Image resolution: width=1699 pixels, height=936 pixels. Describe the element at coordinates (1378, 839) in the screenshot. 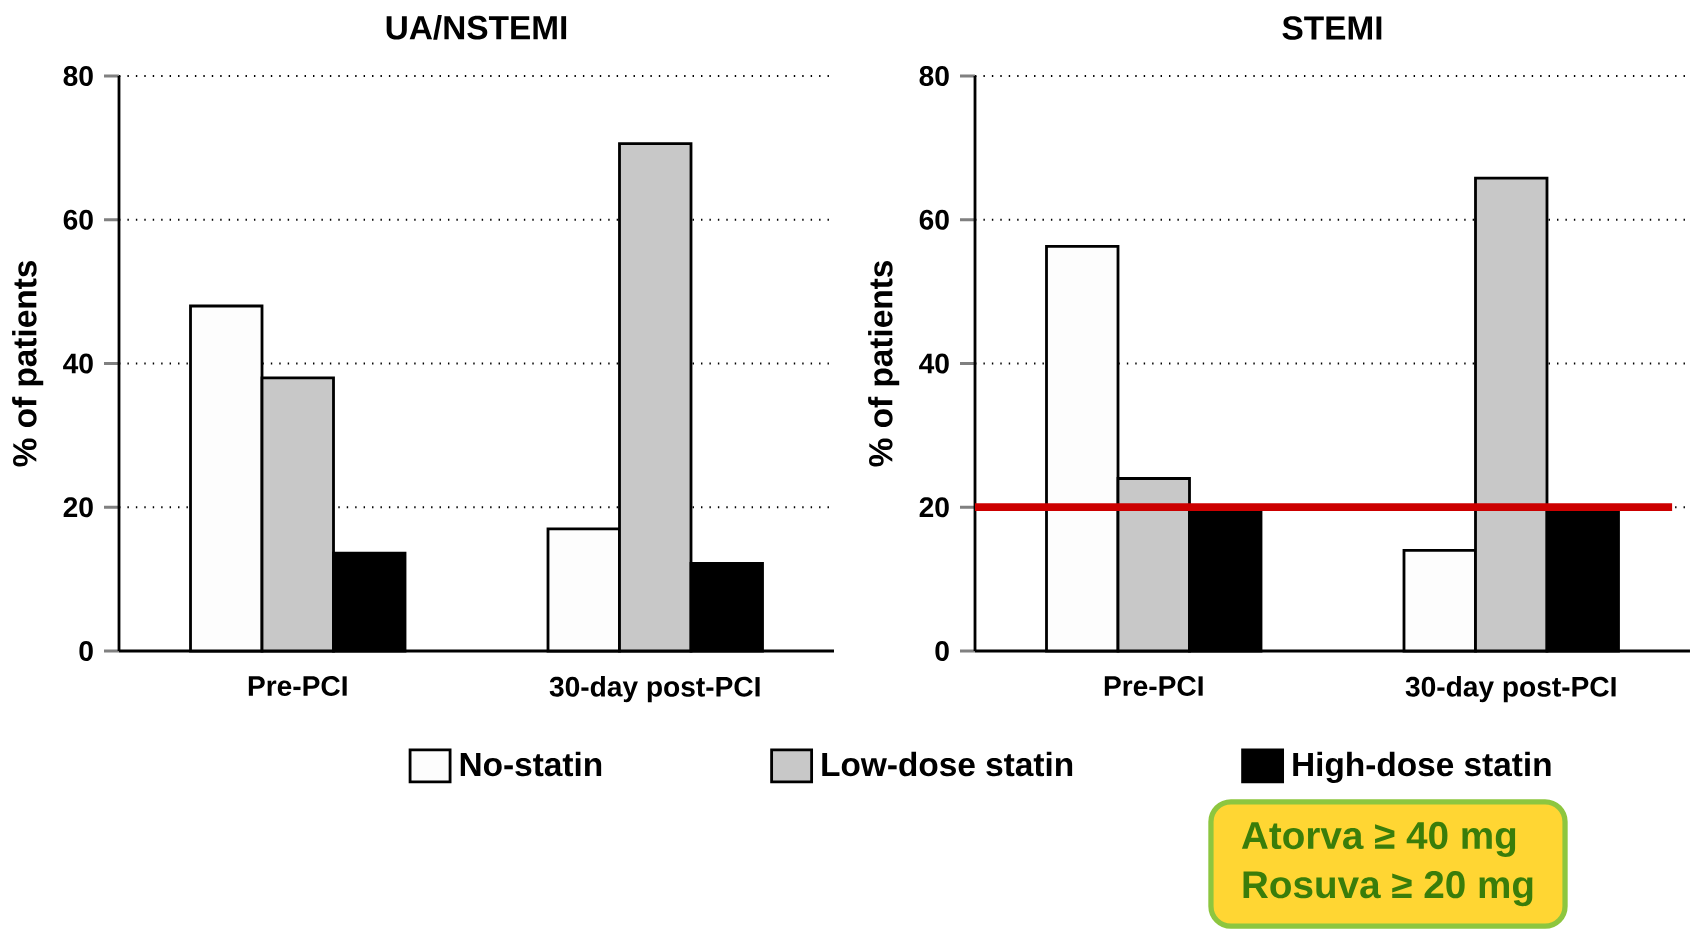

I see `text: Atorva ≥ 40 mg` at that location.